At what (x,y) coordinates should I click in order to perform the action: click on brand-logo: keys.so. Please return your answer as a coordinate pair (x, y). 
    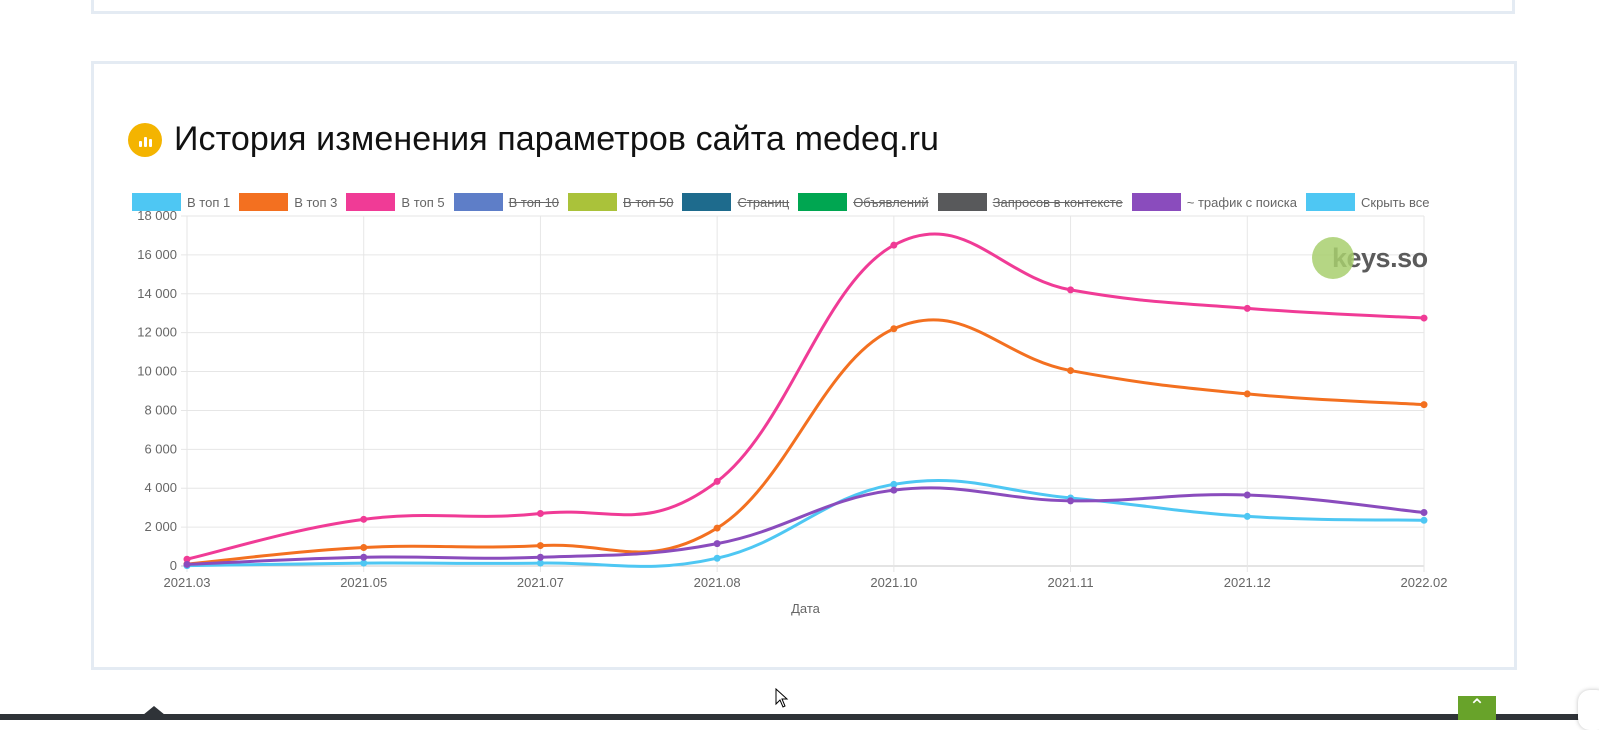
    Looking at the image, I should click on (1370, 258).